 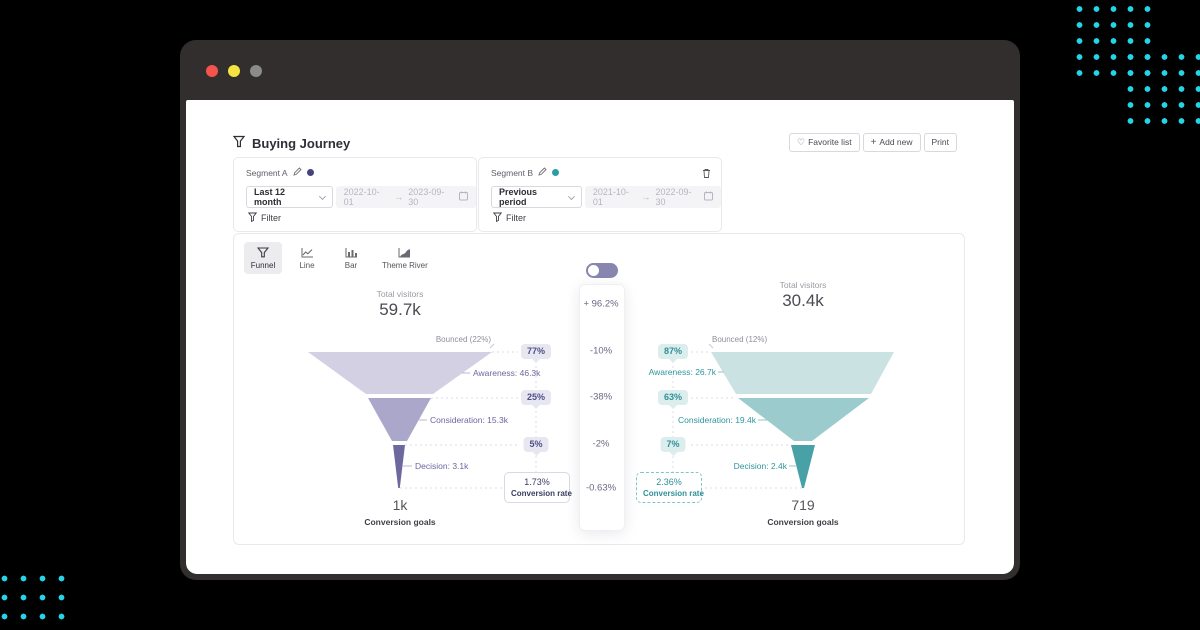 I want to click on segment-b-controls: Previous period 2021-10-01 → 2022-09-30, so click(x=606, y=197).